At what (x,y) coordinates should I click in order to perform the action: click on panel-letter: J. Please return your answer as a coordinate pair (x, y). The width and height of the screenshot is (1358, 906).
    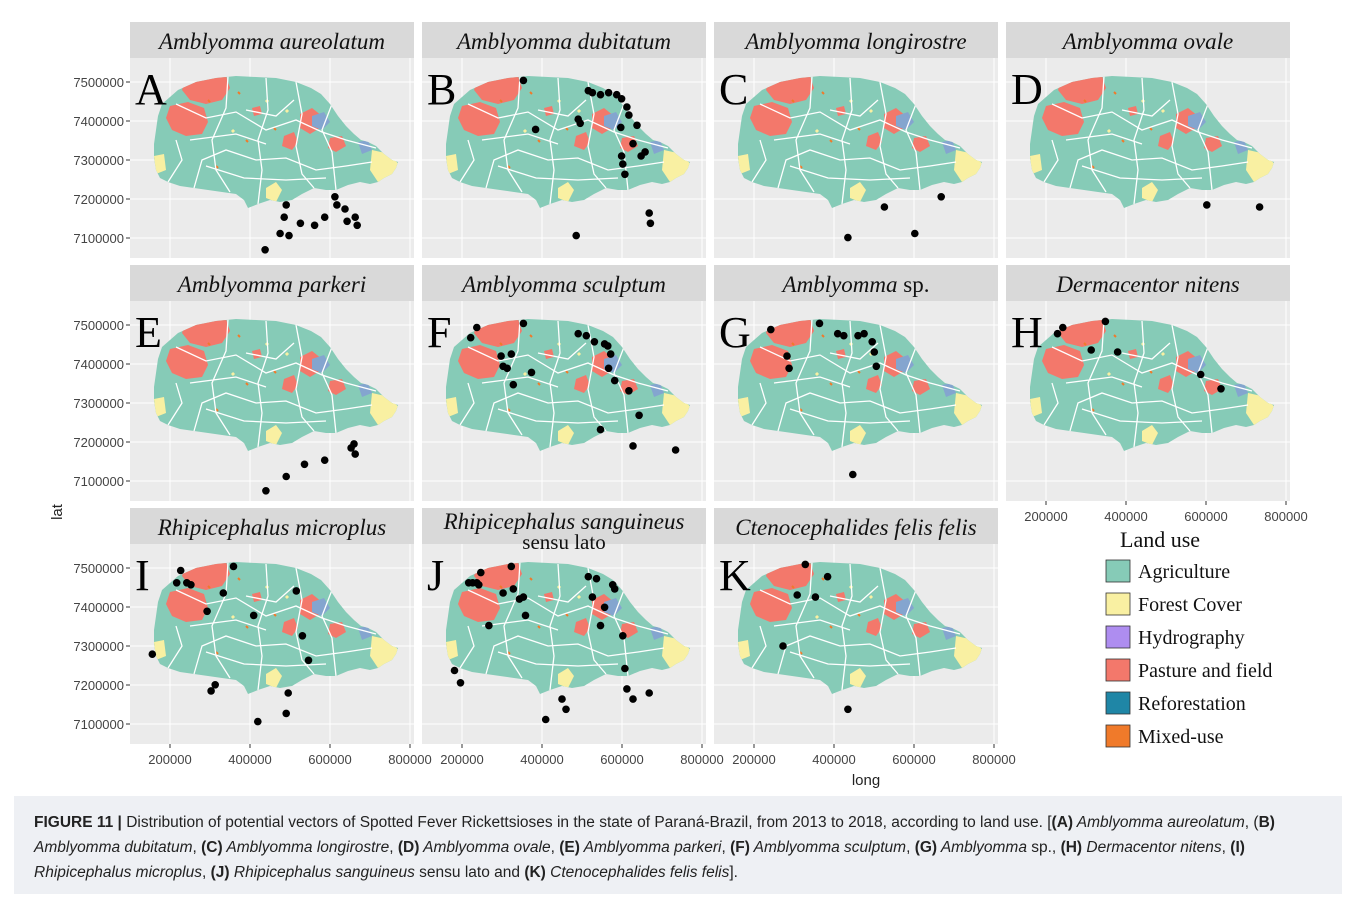
    Looking at the image, I should click on (435, 575).